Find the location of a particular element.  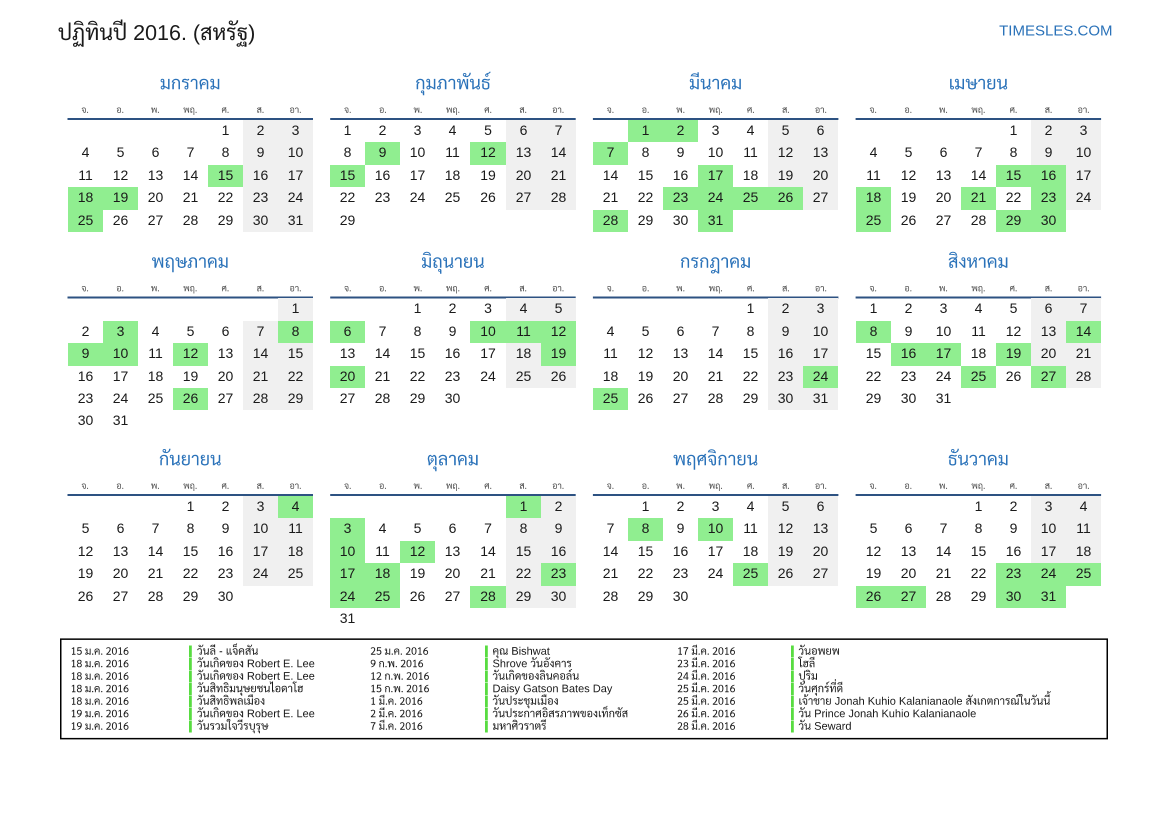

svg-text: 9 is located at coordinates (681, 528).